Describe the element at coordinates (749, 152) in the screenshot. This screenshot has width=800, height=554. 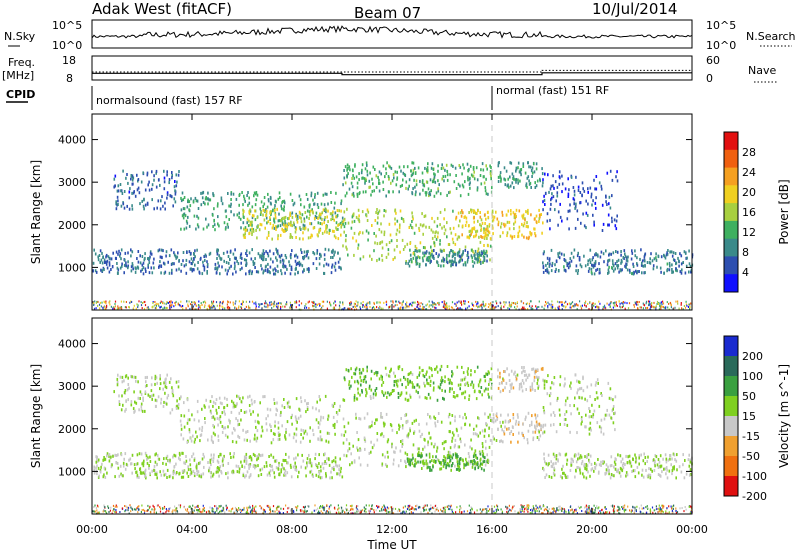
I see `power-colorbar-tick-label: 28` at that location.